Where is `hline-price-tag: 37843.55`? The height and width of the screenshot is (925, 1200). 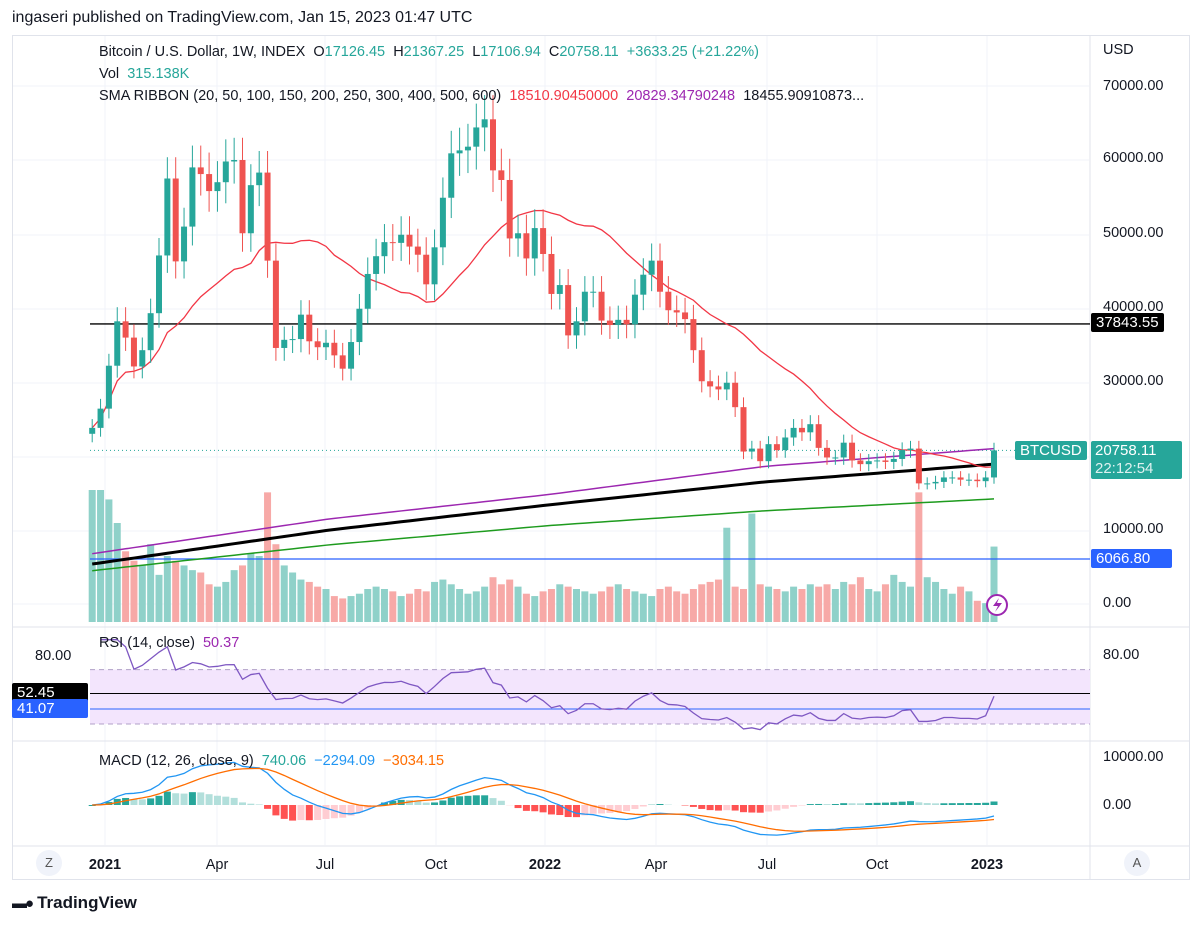
hline-price-tag: 37843.55 is located at coordinates (1127, 322).